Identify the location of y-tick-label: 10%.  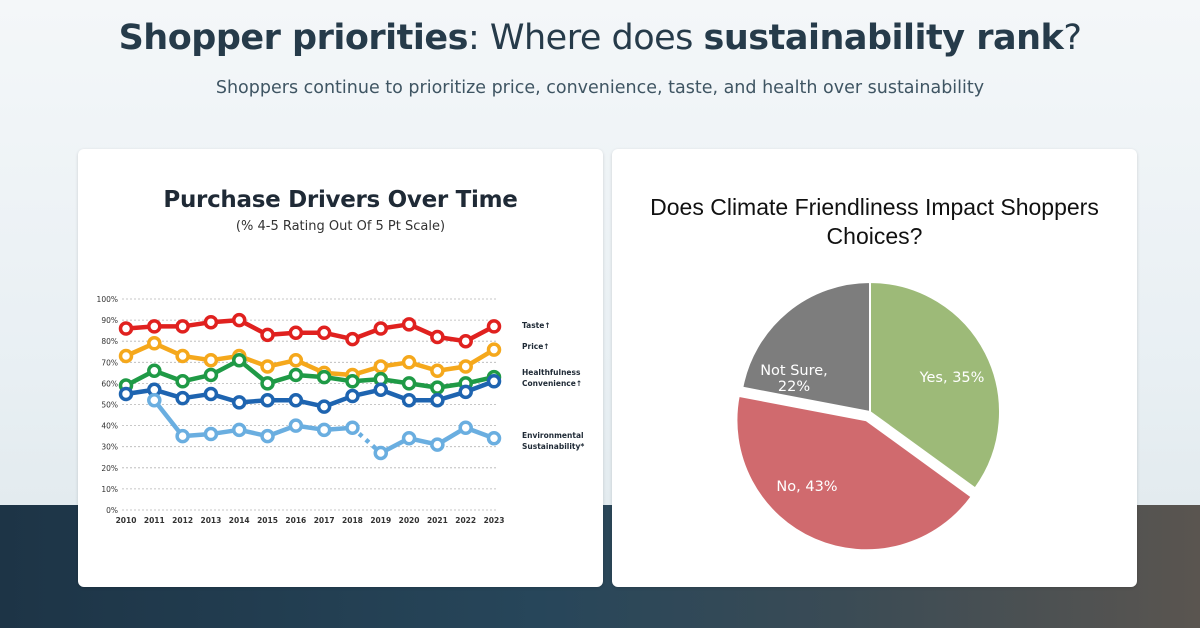
(109, 489).